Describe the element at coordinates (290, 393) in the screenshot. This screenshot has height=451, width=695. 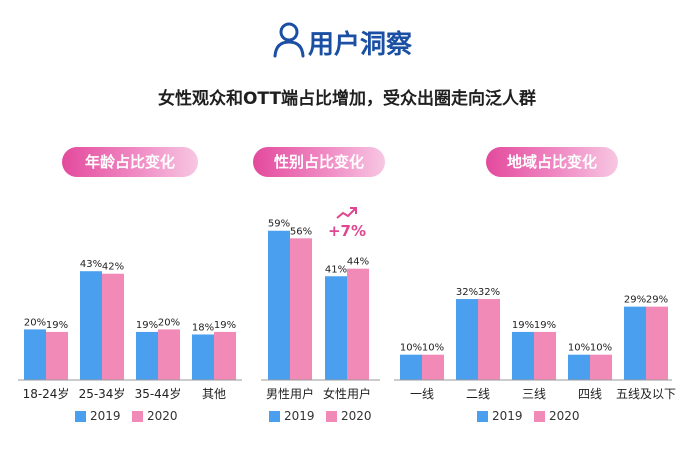
I see `gender-category-label: 男性用户` at that location.